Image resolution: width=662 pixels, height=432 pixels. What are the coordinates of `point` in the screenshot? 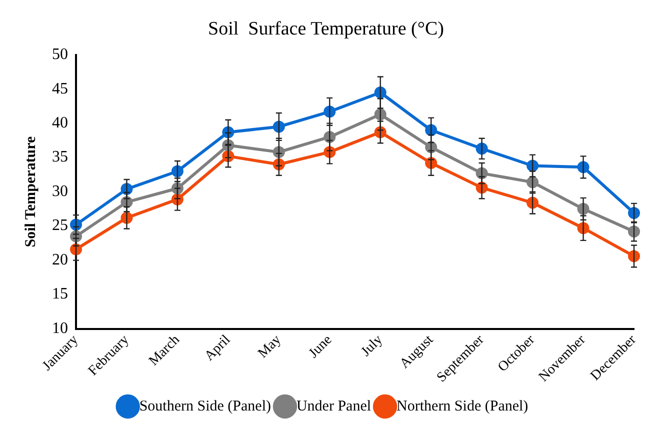 It's located at (76, 249).